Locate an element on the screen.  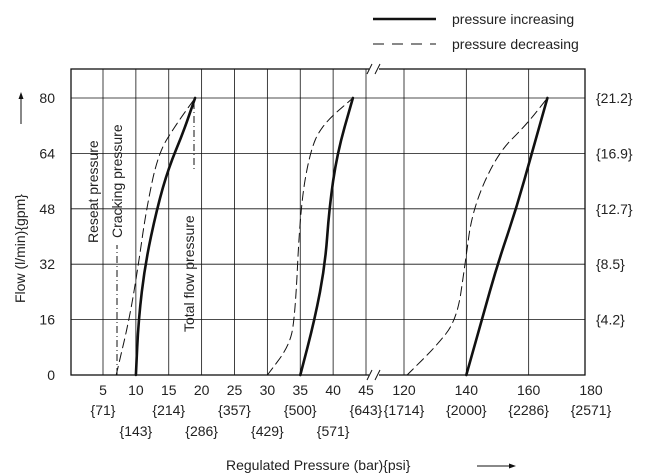
x-tick-label: 20 is located at coordinates (202, 390).